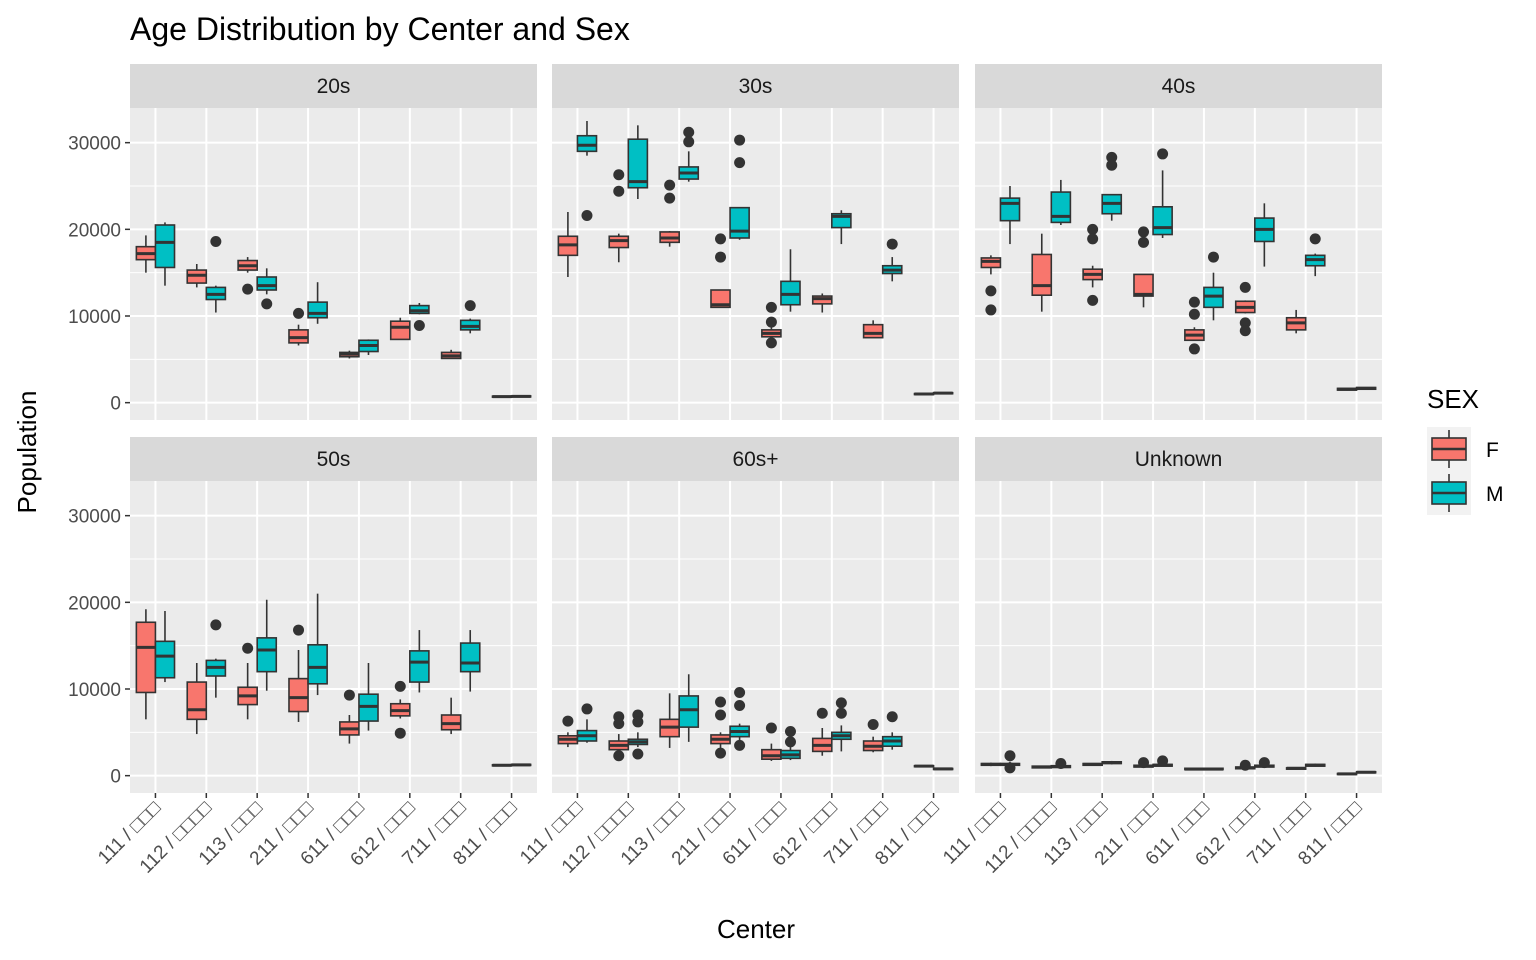 This screenshot has width=1536, height=960. Describe the element at coordinates (94, 230) in the screenshot. I see `y-tick-label: 20000` at that location.